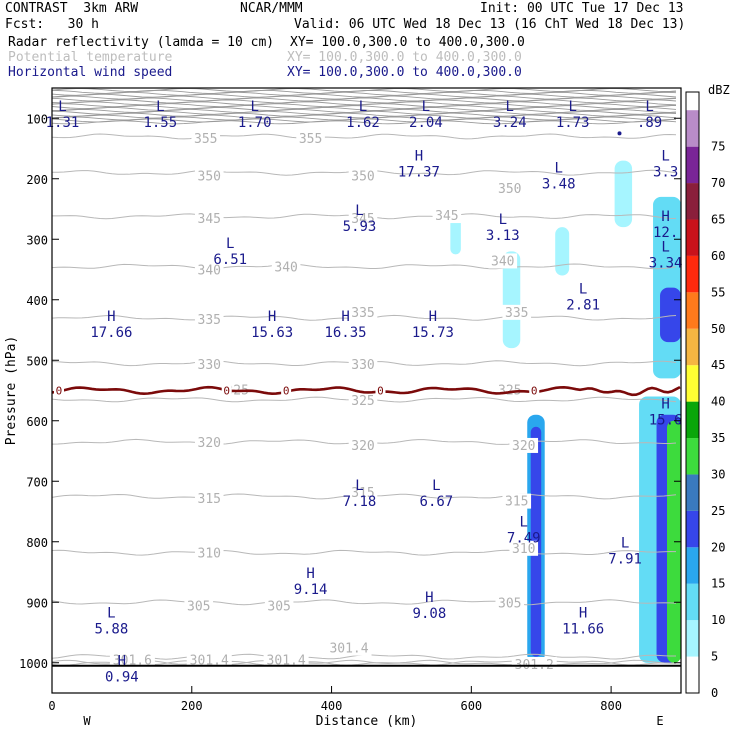  What do you see at coordinates (404, 57) in the screenshot?
I see `field-theta-xy: XY= 100.0,300.0 to 400.0,300.0` at bounding box center [404, 57].